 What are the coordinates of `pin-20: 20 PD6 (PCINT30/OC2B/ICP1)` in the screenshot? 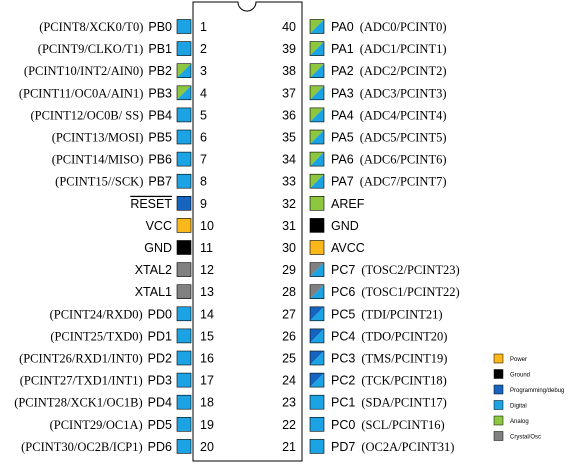 It's located at (117, 446).